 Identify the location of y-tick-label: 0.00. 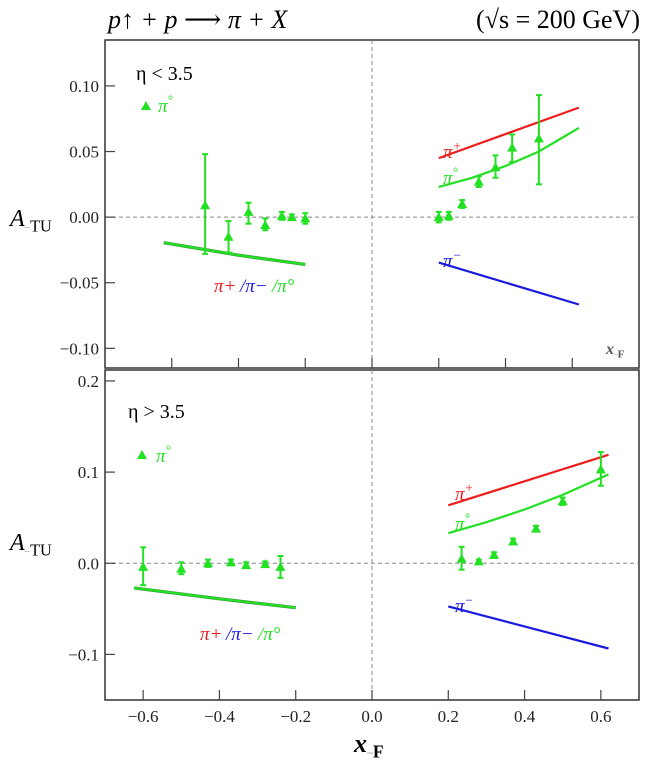
(84, 217).